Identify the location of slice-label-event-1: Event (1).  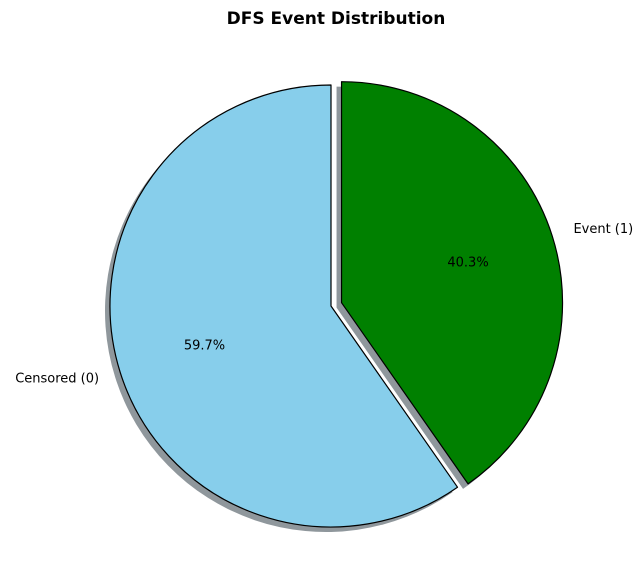
(603, 229).